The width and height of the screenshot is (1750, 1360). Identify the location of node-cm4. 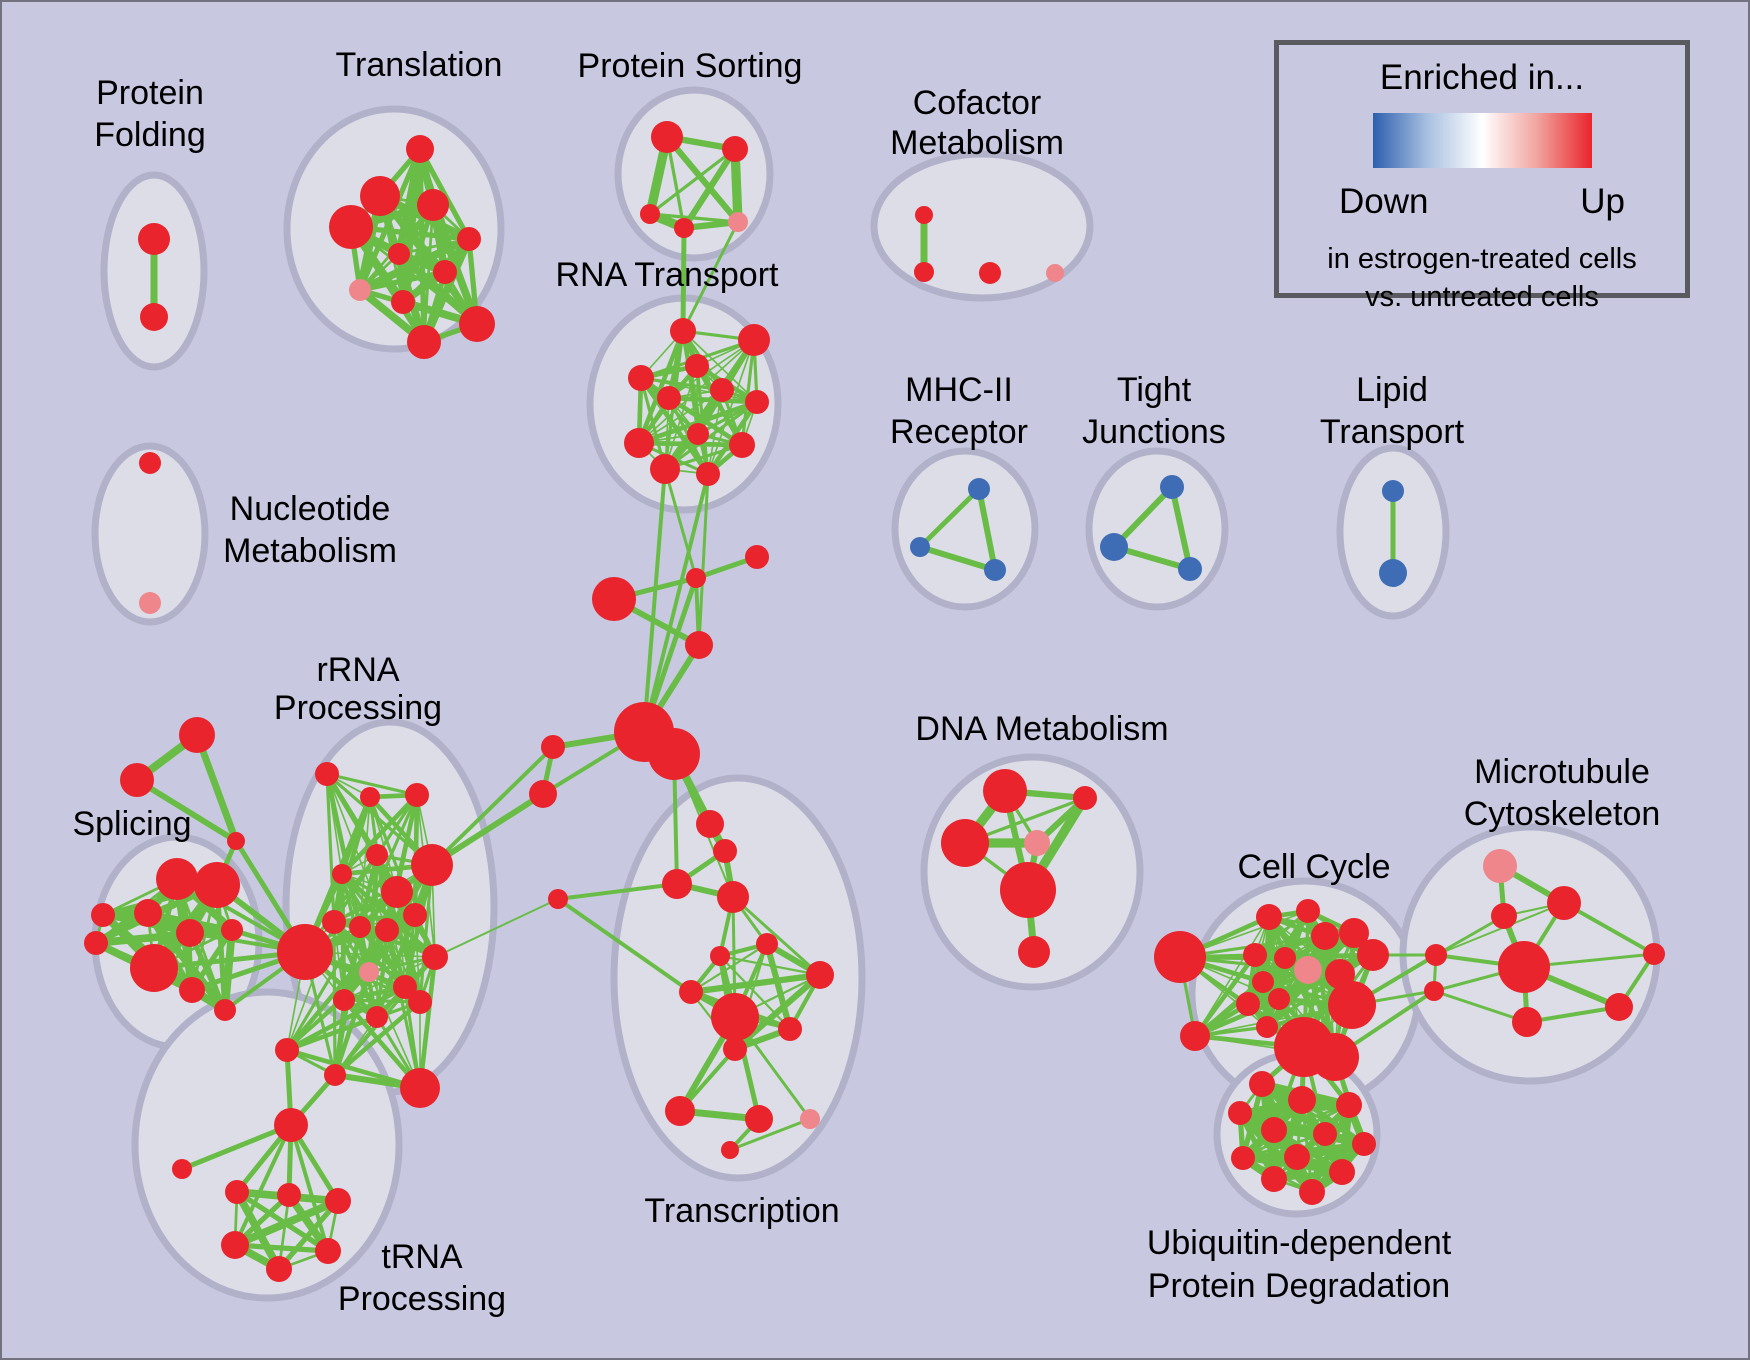
(1055, 273).